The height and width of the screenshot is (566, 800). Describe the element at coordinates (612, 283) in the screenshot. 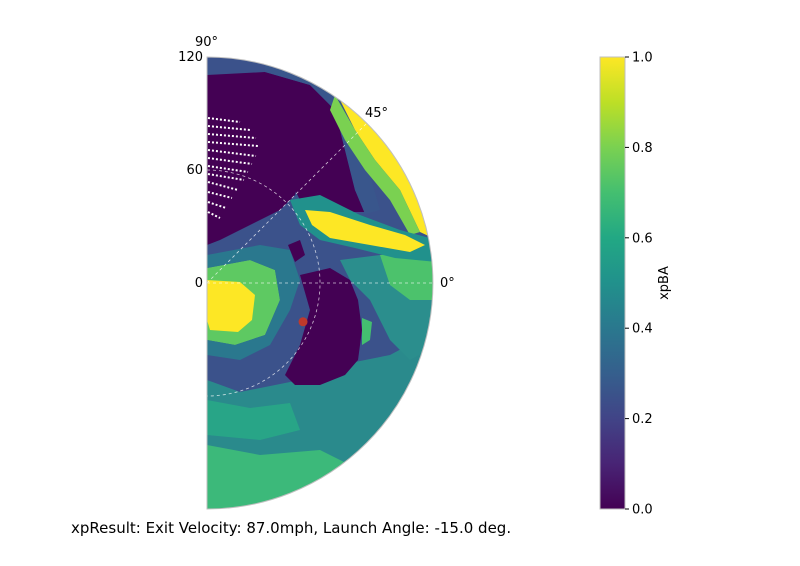

I see `colorbar-gradient` at that location.